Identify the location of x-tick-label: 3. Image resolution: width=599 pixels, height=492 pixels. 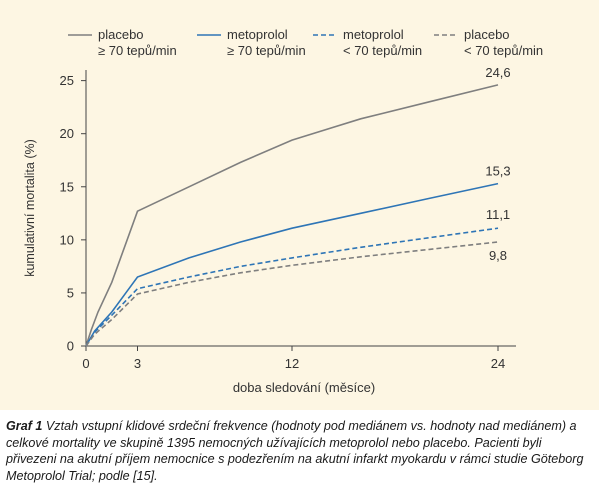
(137, 363).